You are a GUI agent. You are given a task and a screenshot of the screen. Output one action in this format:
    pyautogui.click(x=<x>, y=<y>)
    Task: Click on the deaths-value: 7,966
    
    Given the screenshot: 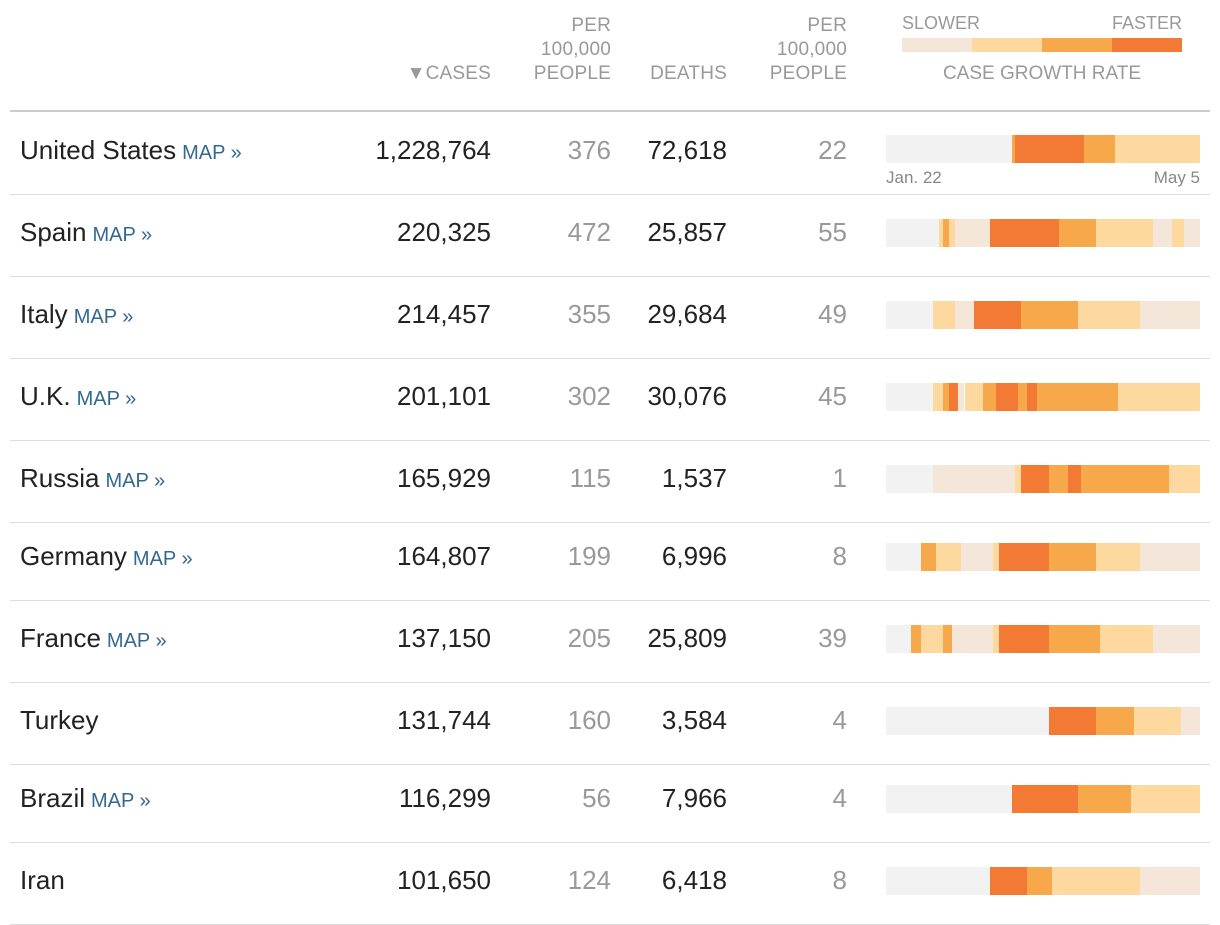 What is the action you would take?
    pyautogui.click(x=694, y=798)
    